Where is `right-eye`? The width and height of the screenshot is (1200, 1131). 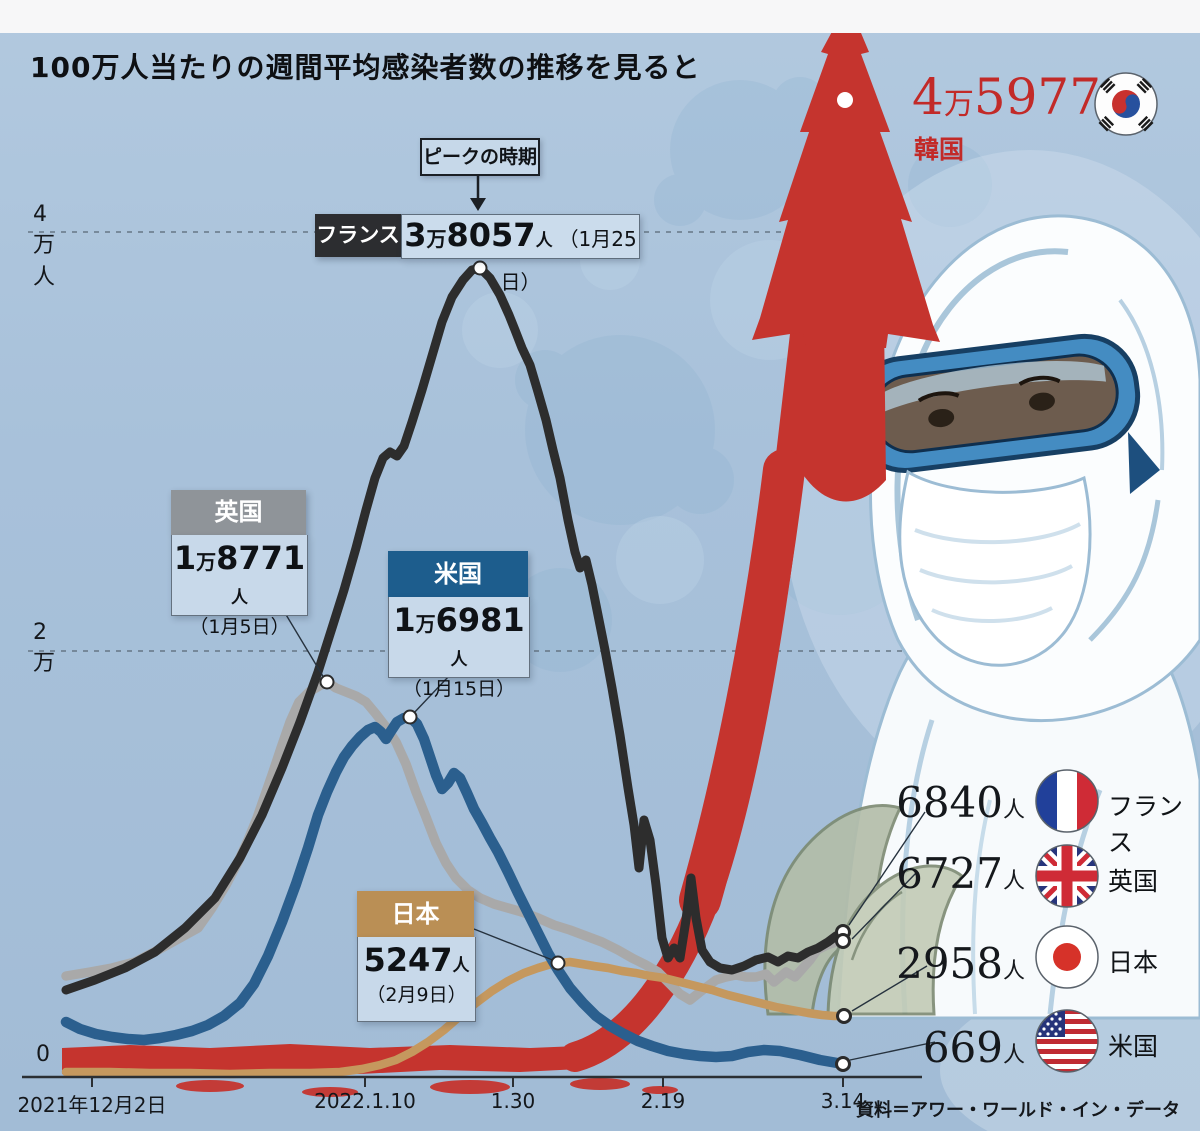
right-eye is located at coordinates (1042, 401).